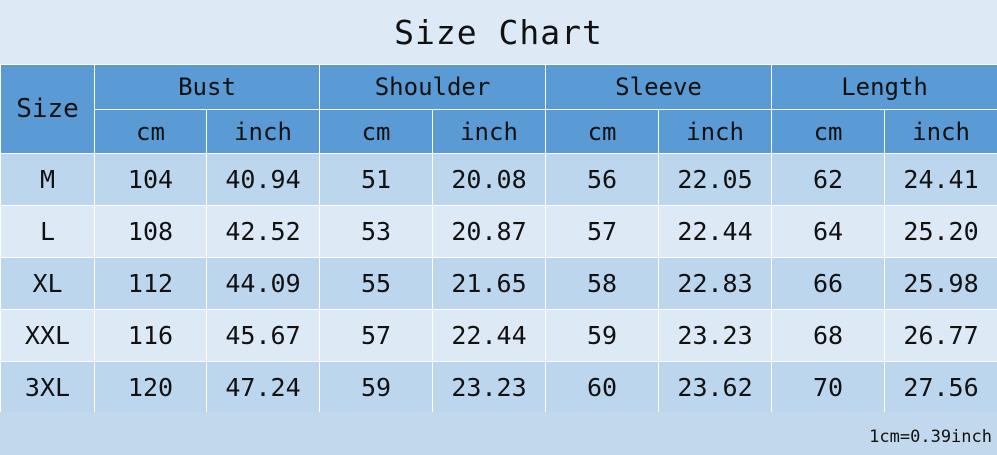  What do you see at coordinates (602, 179) in the screenshot?
I see `value-cell: 56` at bounding box center [602, 179].